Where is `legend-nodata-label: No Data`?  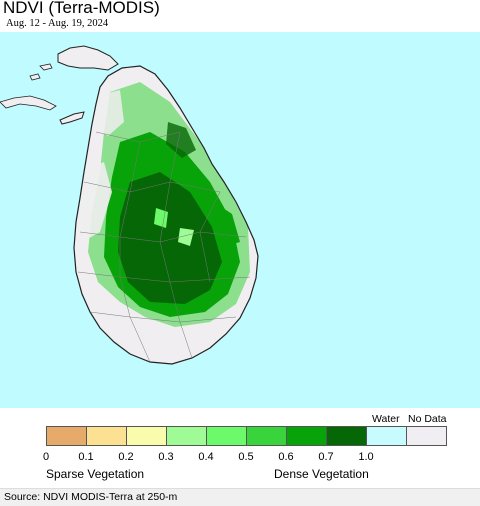 legend-nodata-label: No Data is located at coordinates (427, 419).